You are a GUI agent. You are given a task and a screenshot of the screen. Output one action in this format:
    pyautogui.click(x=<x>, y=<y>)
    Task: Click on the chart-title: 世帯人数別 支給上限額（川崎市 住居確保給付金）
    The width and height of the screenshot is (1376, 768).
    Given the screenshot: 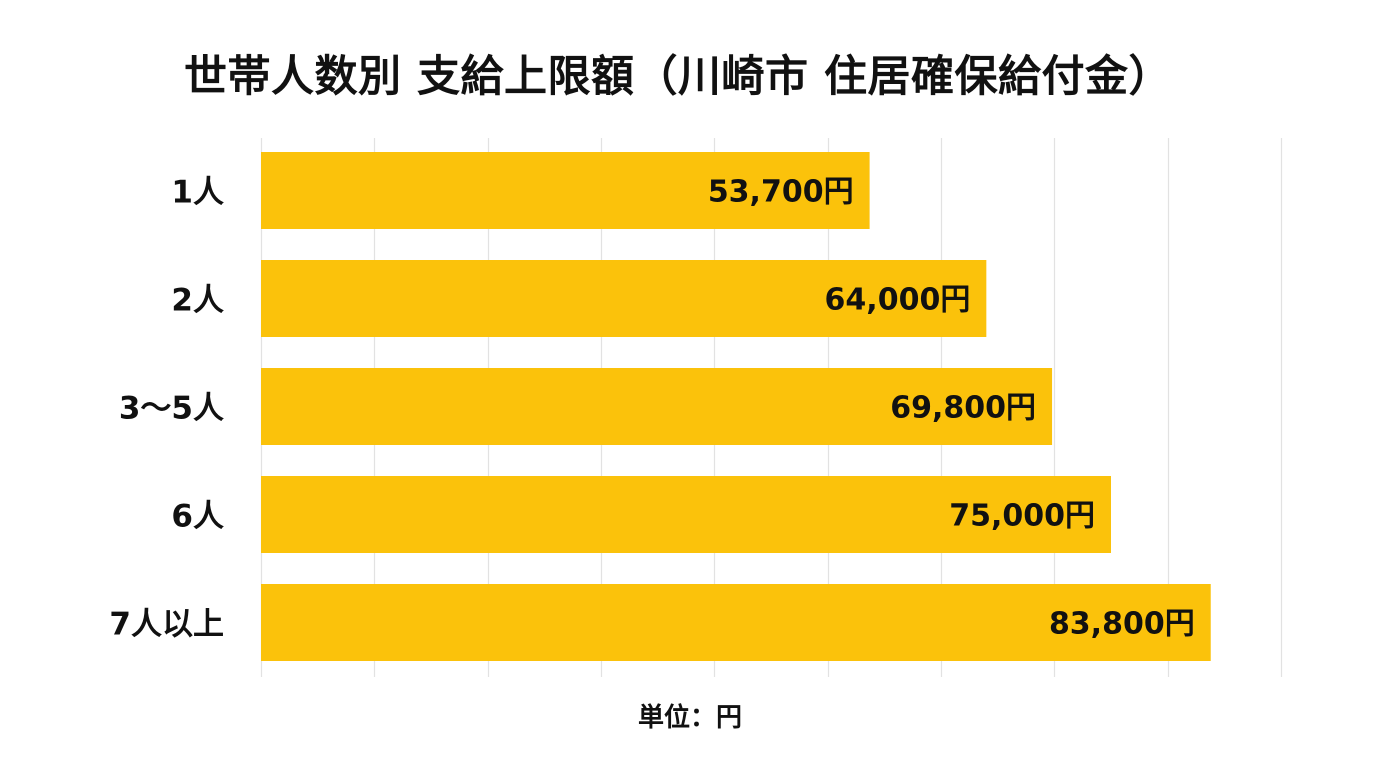 What is the action you would take?
    pyautogui.click(x=678, y=77)
    